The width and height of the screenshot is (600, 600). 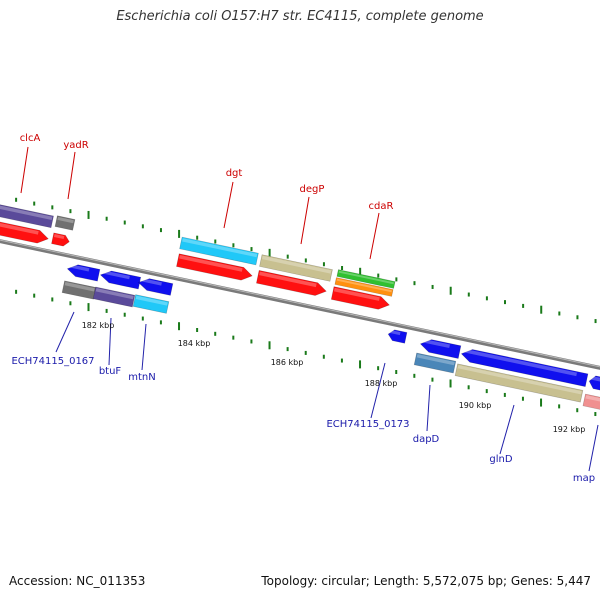 I want to click on feature-map-gene, so click(x=591, y=402).